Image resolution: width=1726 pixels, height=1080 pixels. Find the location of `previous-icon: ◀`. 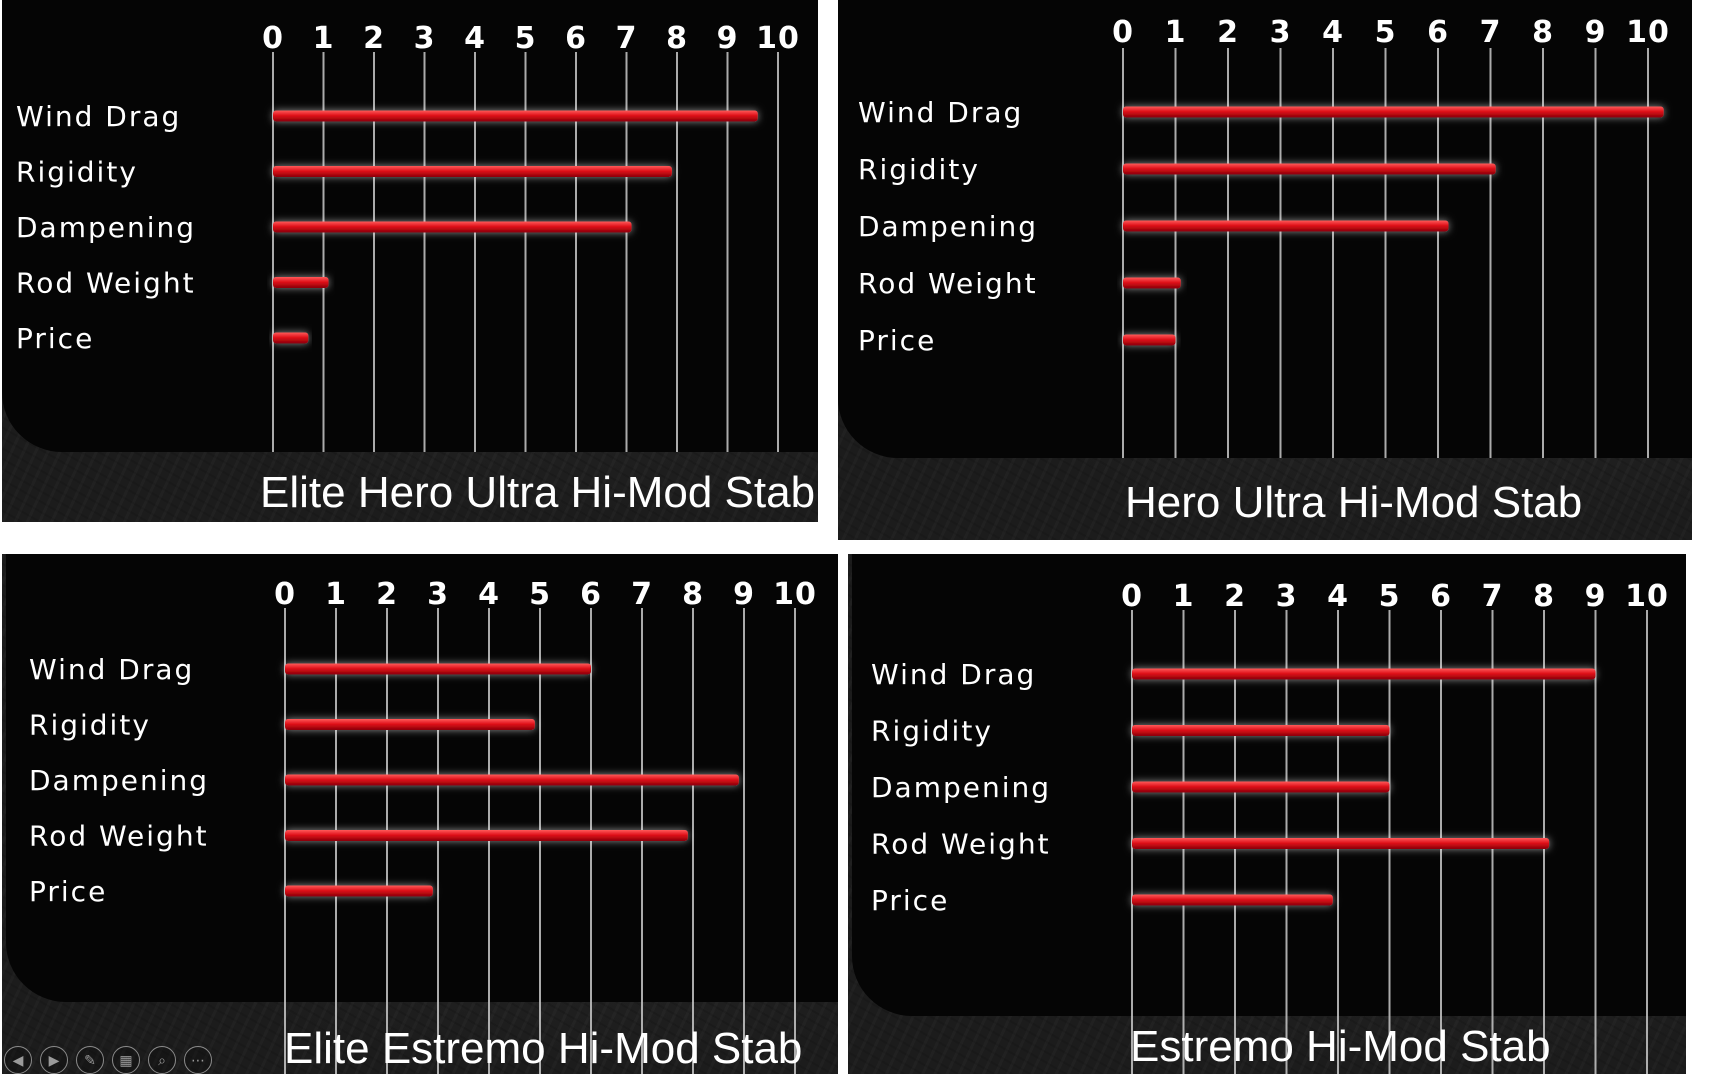

previous-icon: ◀ is located at coordinates (18, 1060).